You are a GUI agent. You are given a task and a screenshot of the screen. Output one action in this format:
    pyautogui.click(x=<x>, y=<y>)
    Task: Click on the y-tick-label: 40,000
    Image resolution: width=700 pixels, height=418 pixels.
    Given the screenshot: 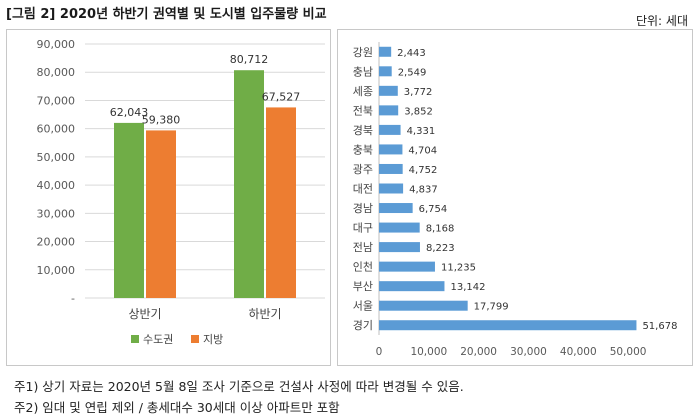 What is the action you would take?
    pyautogui.click(x=56, y=185)
    